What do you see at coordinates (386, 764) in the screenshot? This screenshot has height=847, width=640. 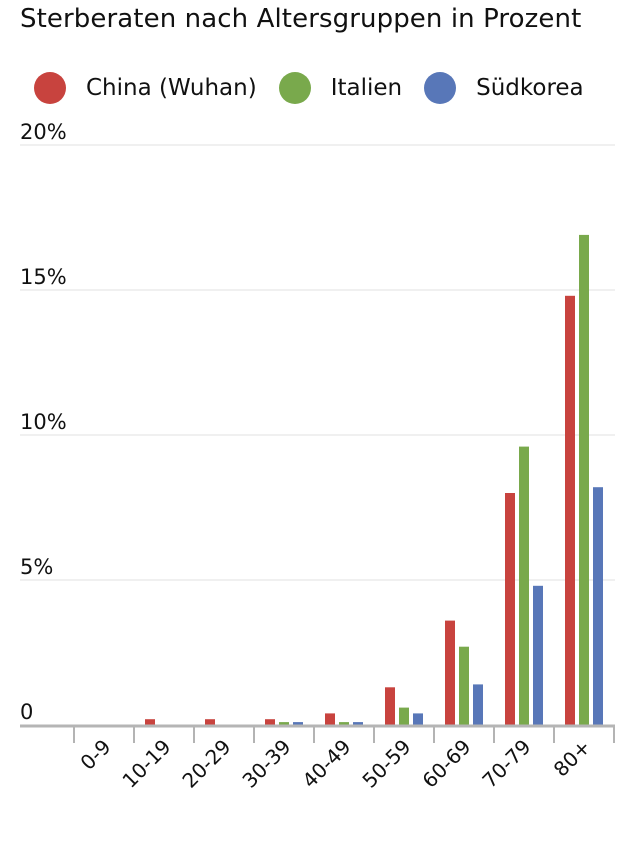 I see `x-tick-label: 50-59` at bounding box center [386, 764].